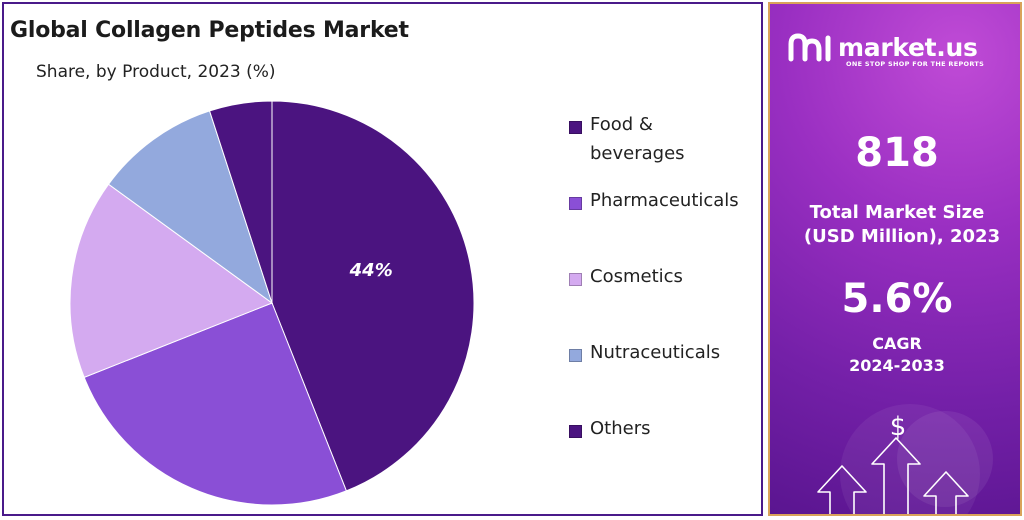  Describe the element at coordinates (664, 141) in the screenshot. I see `legend-item-food-beverages: Food & beverages` at that location.